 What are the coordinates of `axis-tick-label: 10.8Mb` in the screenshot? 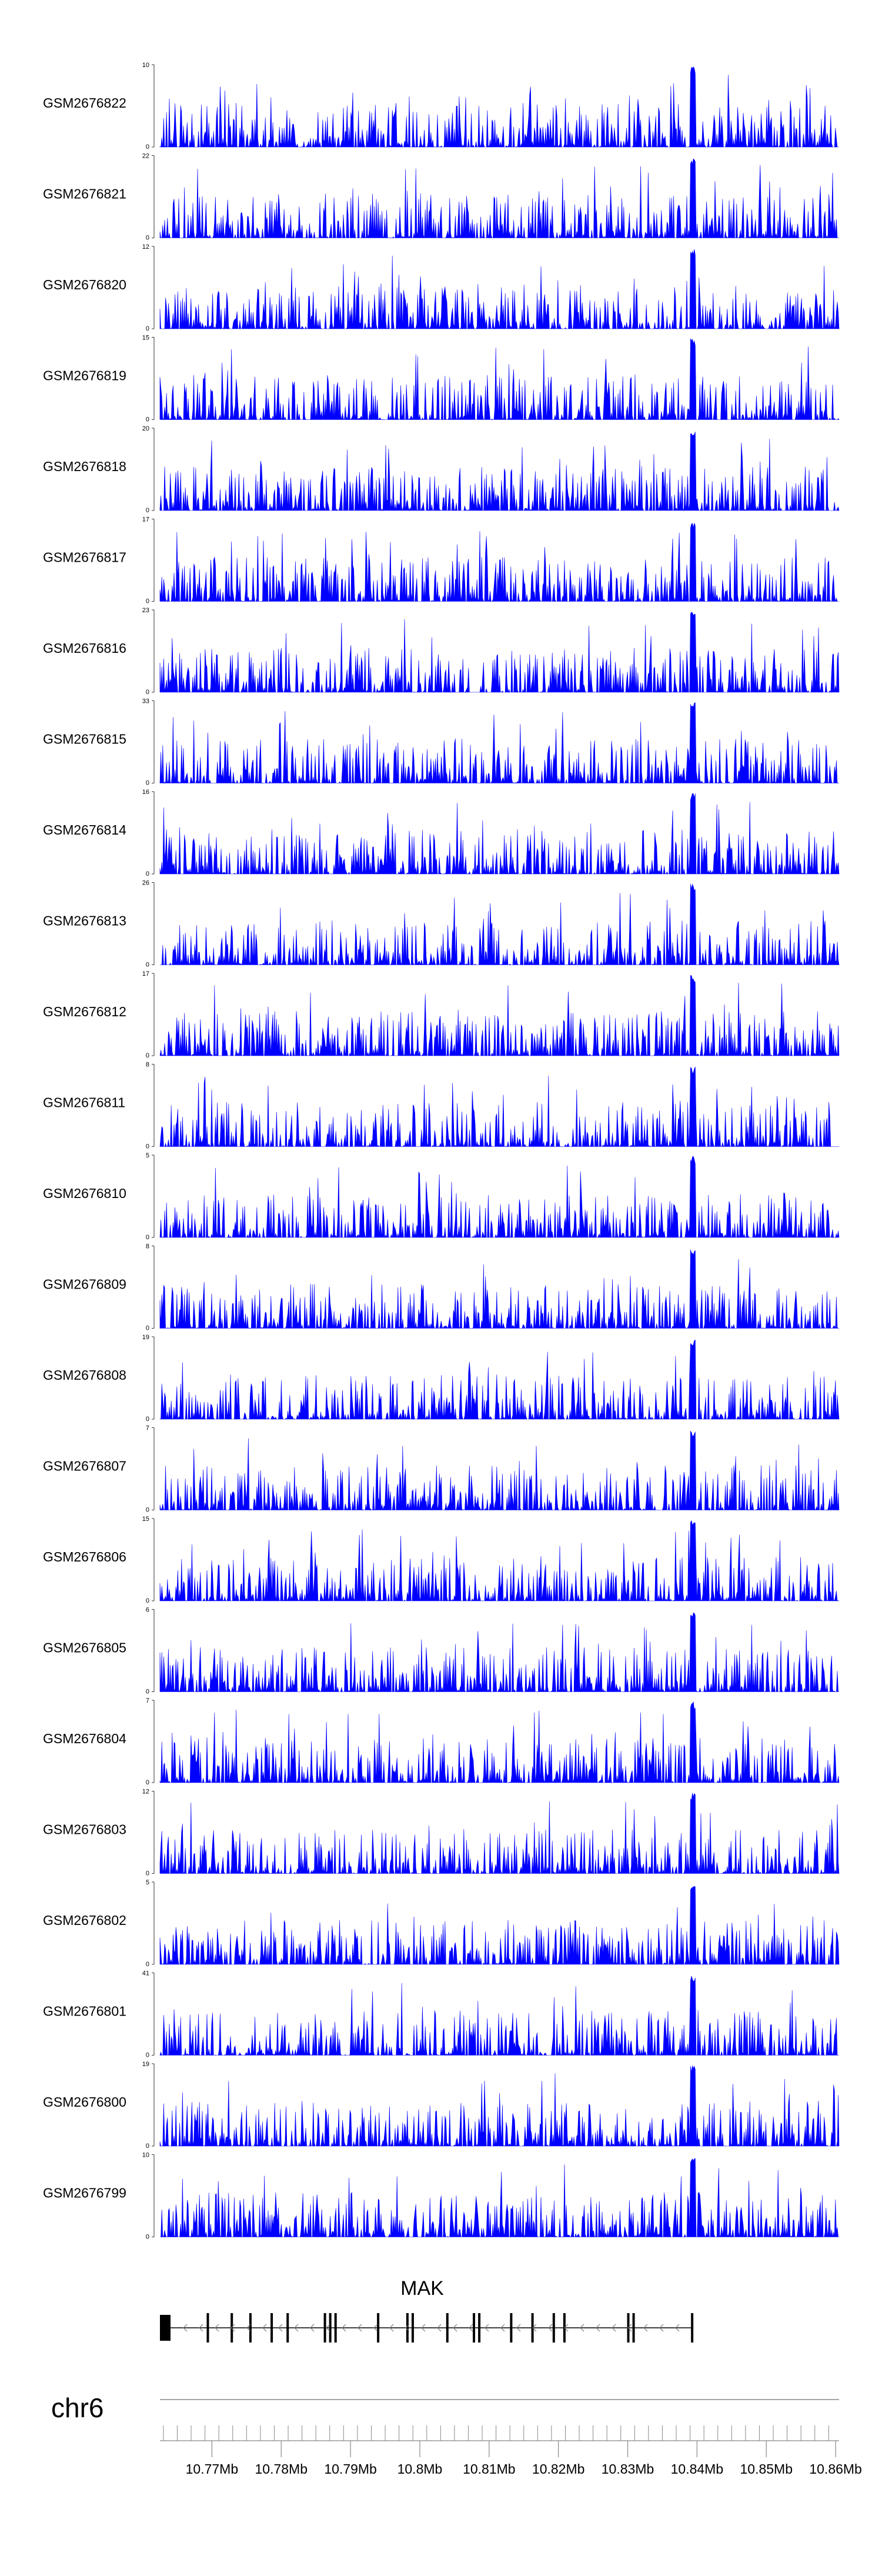 It's located at (420, 2469).